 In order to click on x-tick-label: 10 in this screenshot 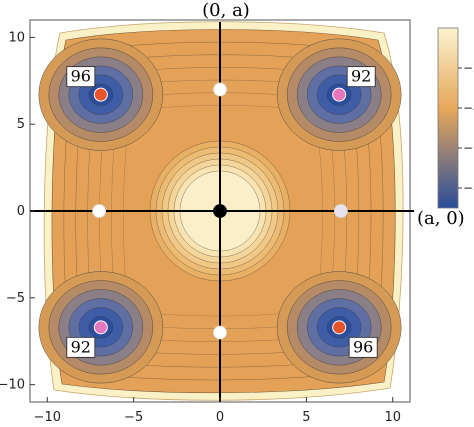, I will do `click(392, 417)`.